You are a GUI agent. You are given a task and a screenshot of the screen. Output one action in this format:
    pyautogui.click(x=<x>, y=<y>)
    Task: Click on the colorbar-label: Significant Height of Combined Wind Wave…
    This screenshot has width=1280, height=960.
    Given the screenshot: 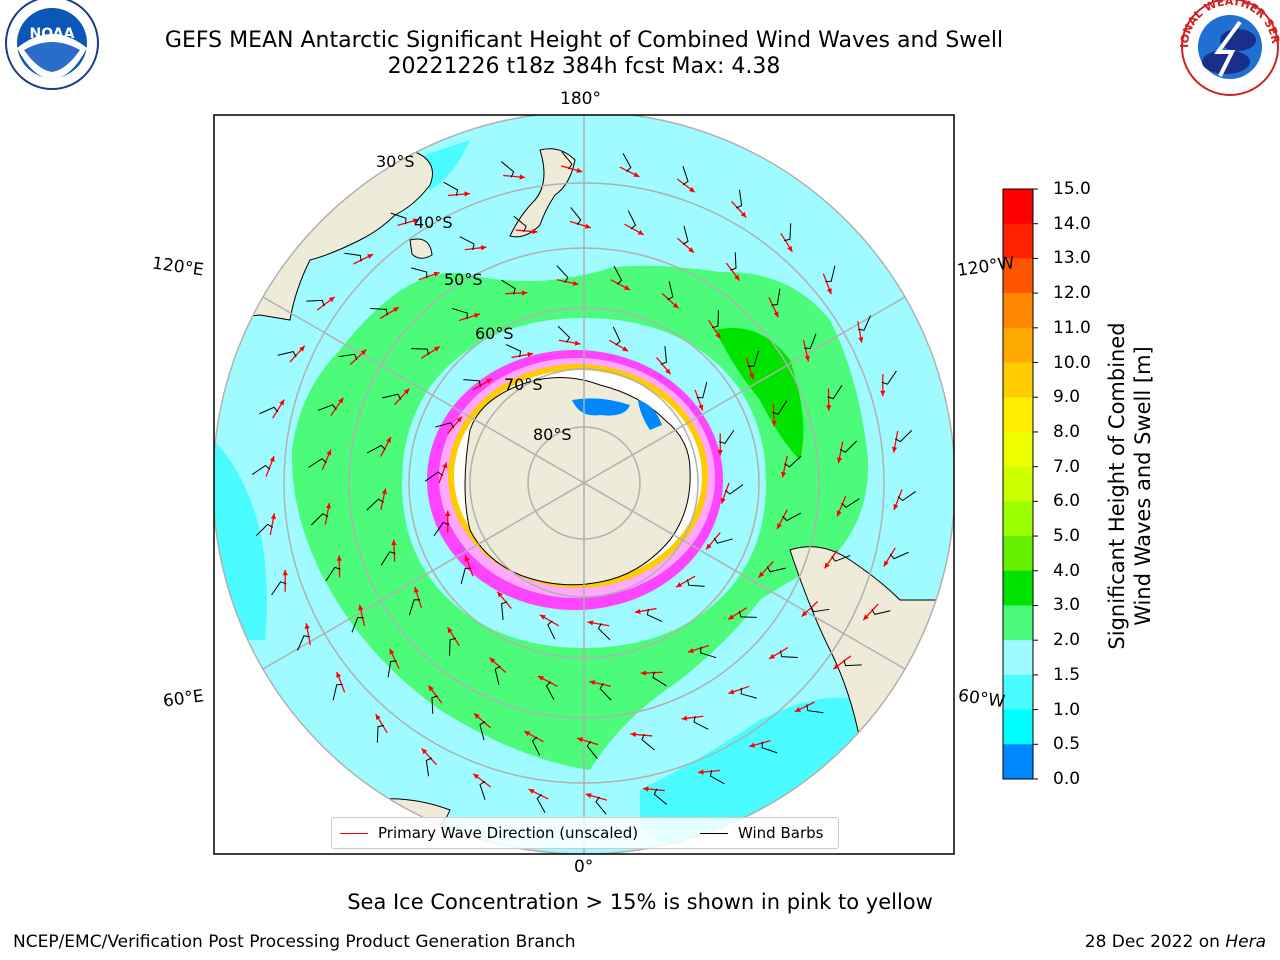 What is the action you would take?
    pyautogui.click(x=1130, y=486)
    